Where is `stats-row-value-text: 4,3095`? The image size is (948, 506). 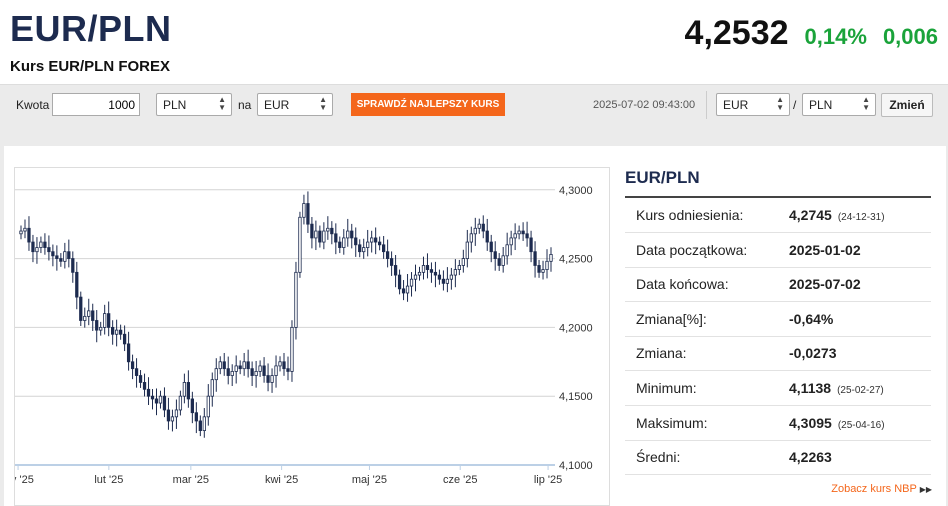
stats-row-value-text: 4,3095 is located at coordinates (810, 422).